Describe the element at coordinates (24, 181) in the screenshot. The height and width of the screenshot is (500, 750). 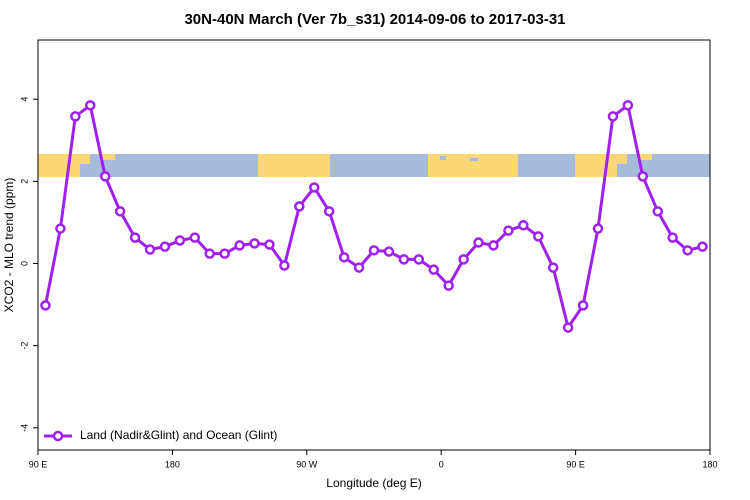
I see `y-tick-label: 2` at that location.